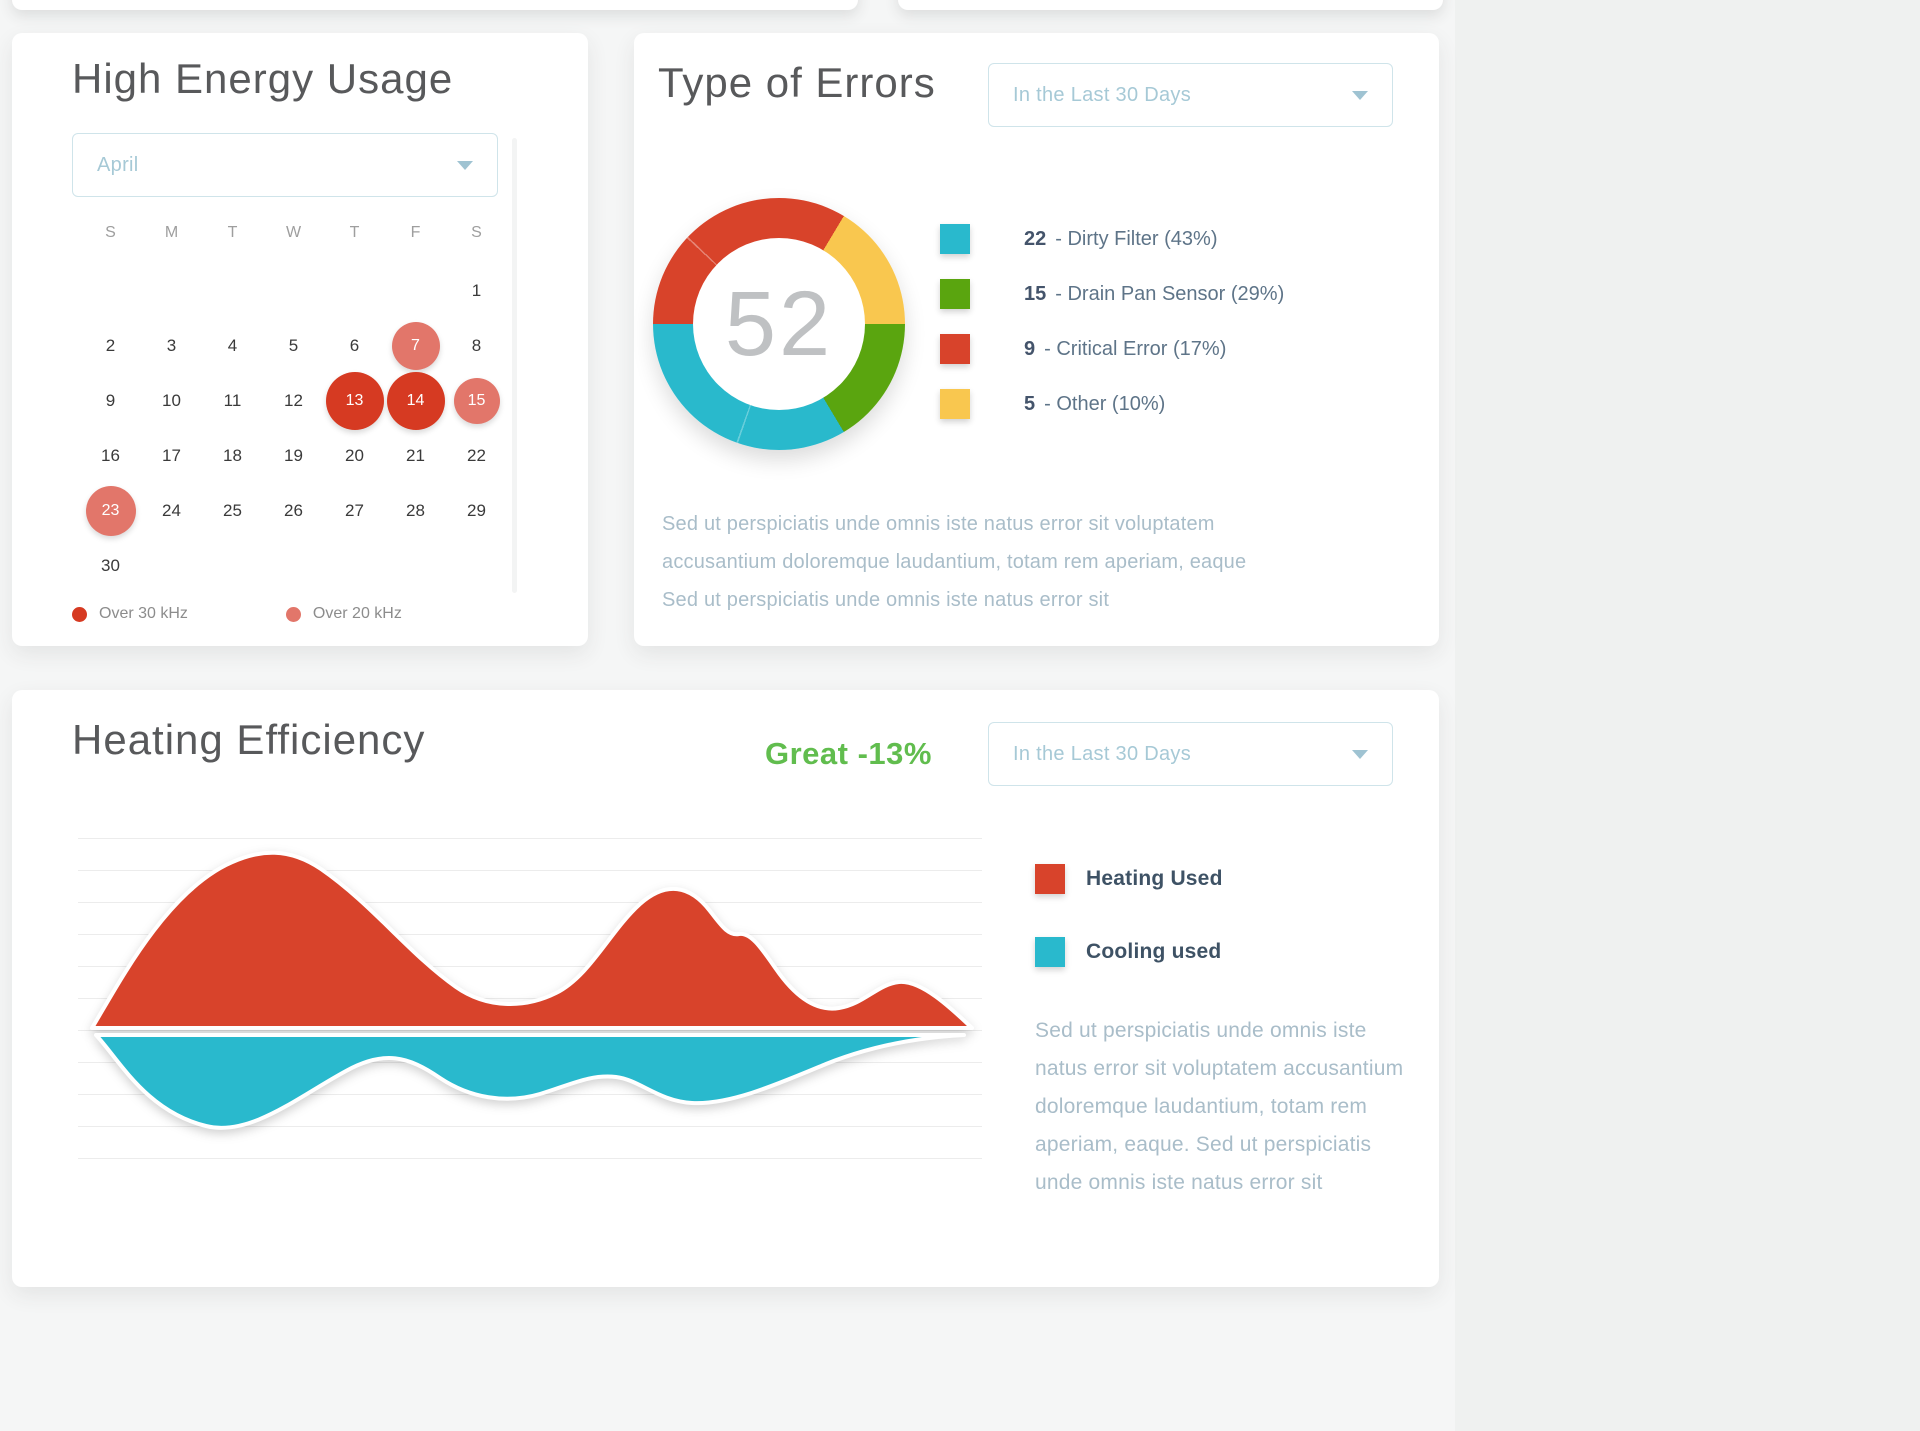 The height and width of the screenshot is (1431, 1920). What do you see at coordinates (110, 455) in the screenshot?
I see `calendar-day: 16` at bounding box center [110, 455].